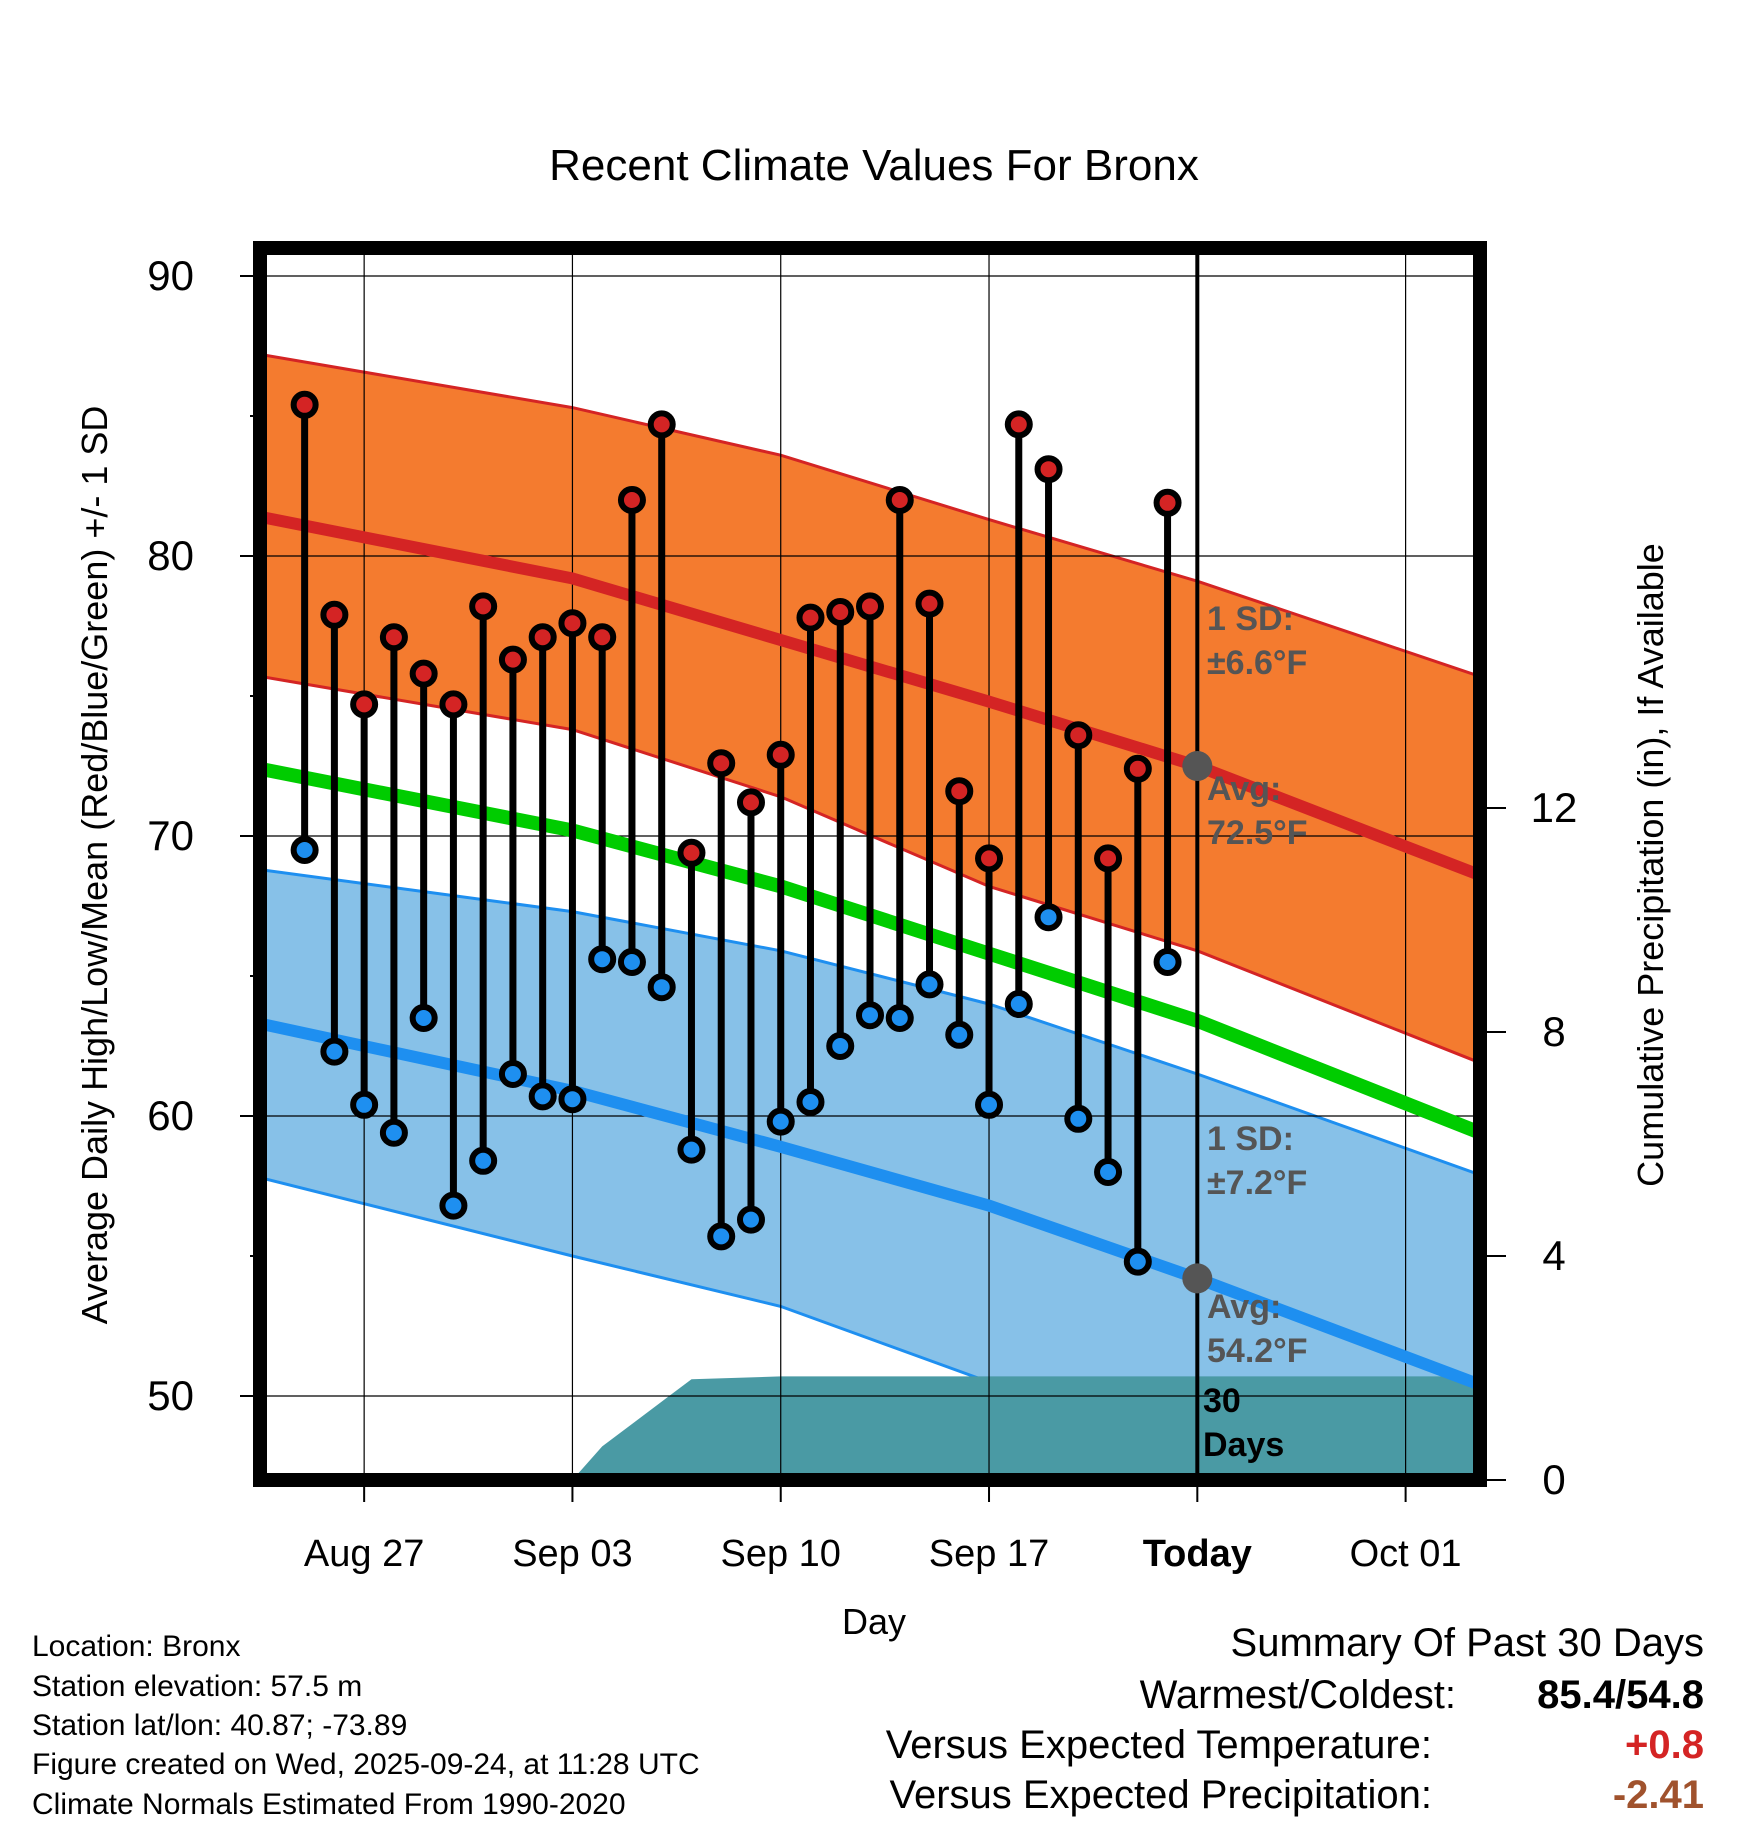 The width and height of the screenshot is (1748, 1828). I want to click on high-sd-label: 1 SD:, so click(1250, 619).